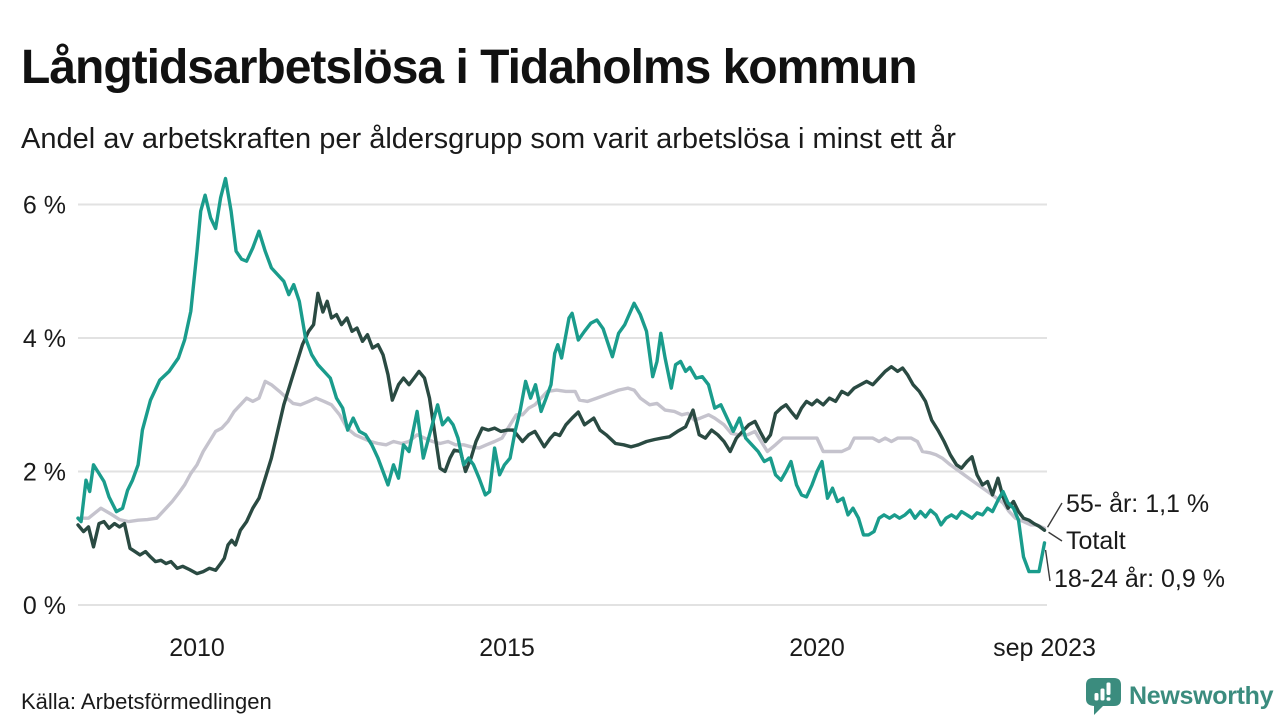 This screenshot has height=720, width=1280. Describe the element at coordinates (469, 68) in the screenshot. I see `page-title: Långtidsarbetslösa i Tidaholms kommun` at that location.